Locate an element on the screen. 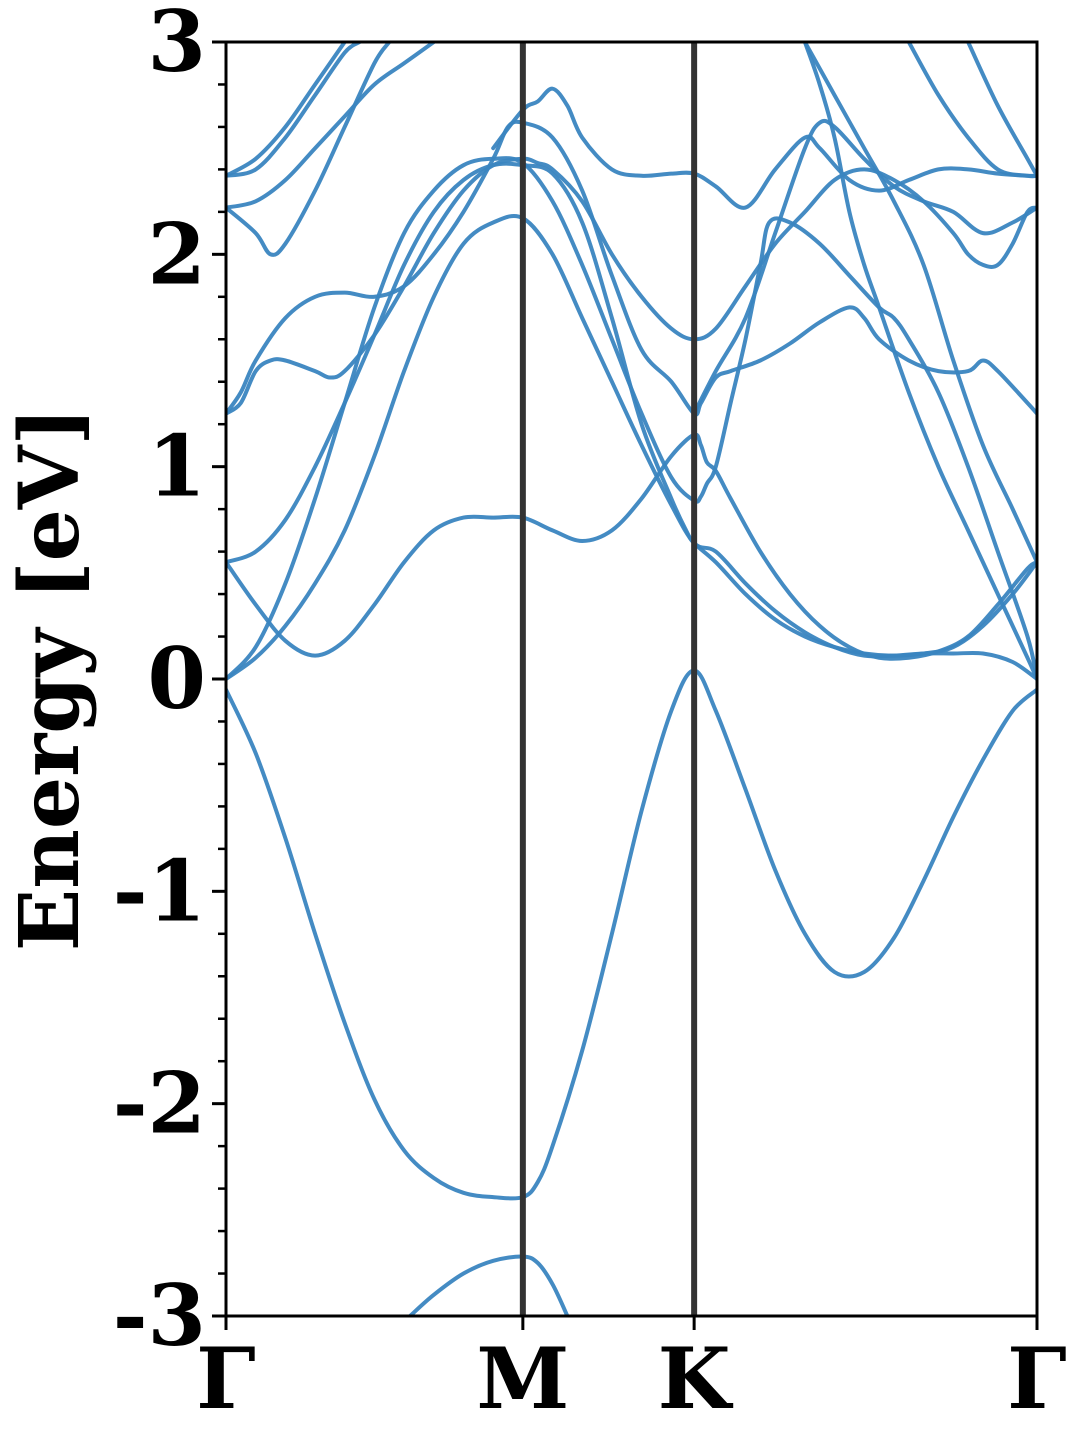 Image resolution: width=1080 pixels, height=1440 pixels. x-tick-label-1: Γ is located at coordinates (226, 1378).